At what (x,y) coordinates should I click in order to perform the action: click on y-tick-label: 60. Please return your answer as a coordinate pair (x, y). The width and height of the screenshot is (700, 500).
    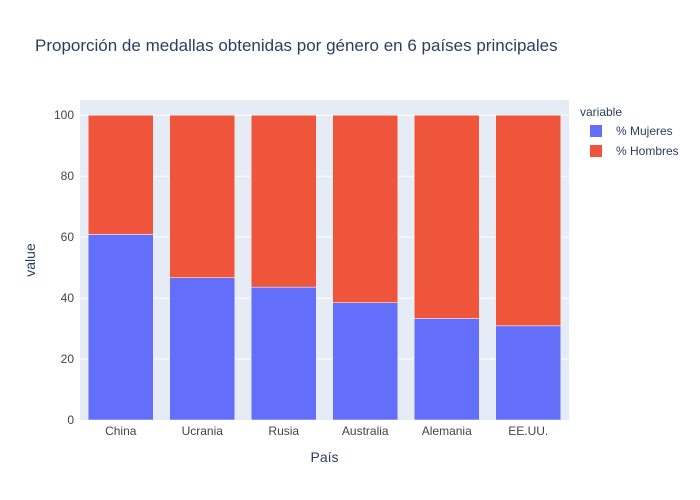
    Looking at the image, I should click on (68, 237).